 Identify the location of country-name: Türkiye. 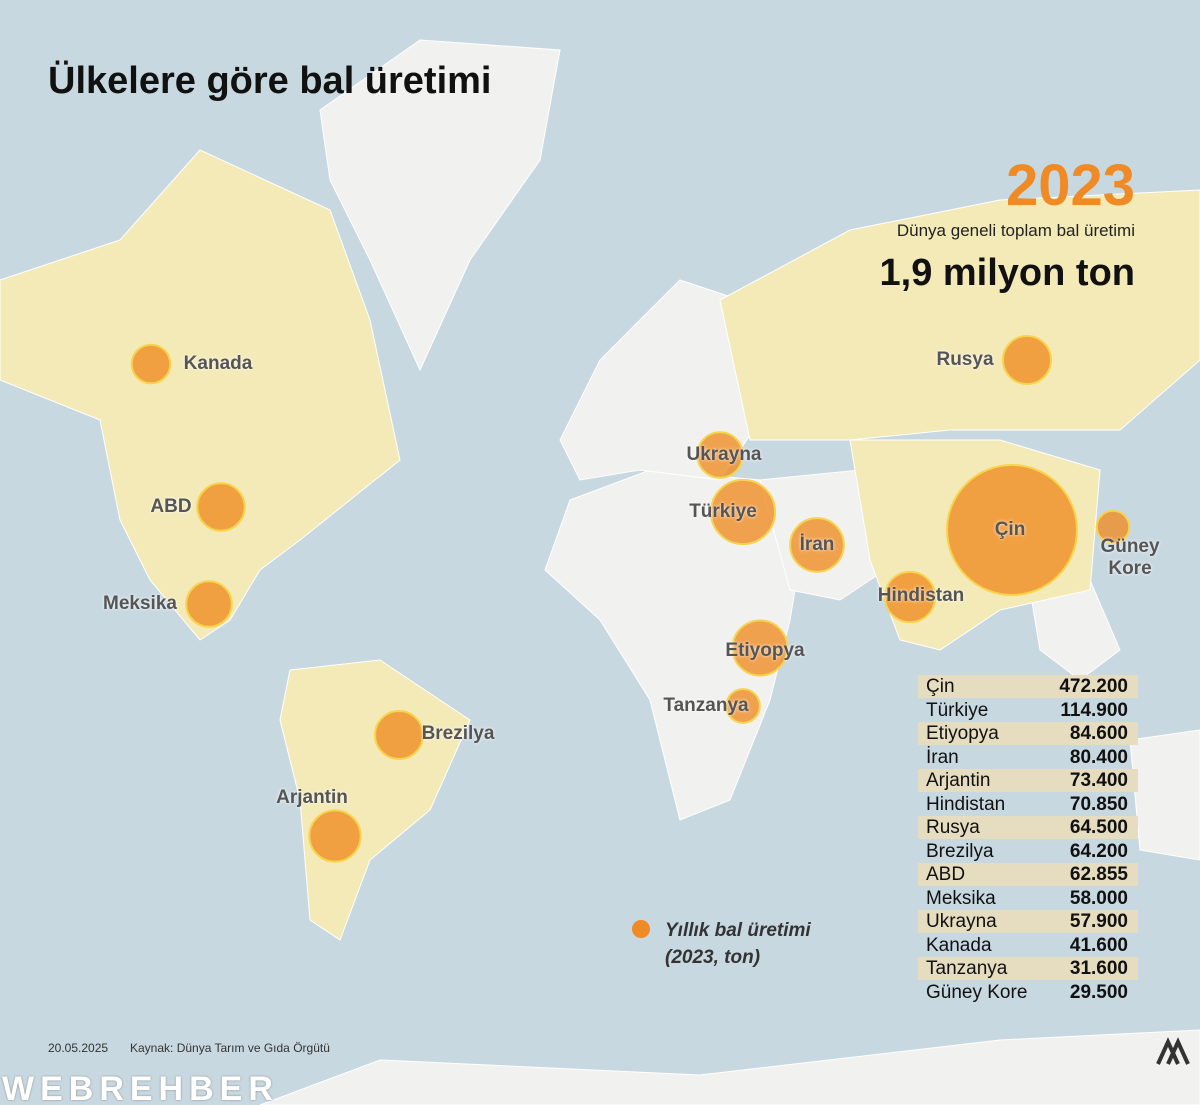
(957, 710).